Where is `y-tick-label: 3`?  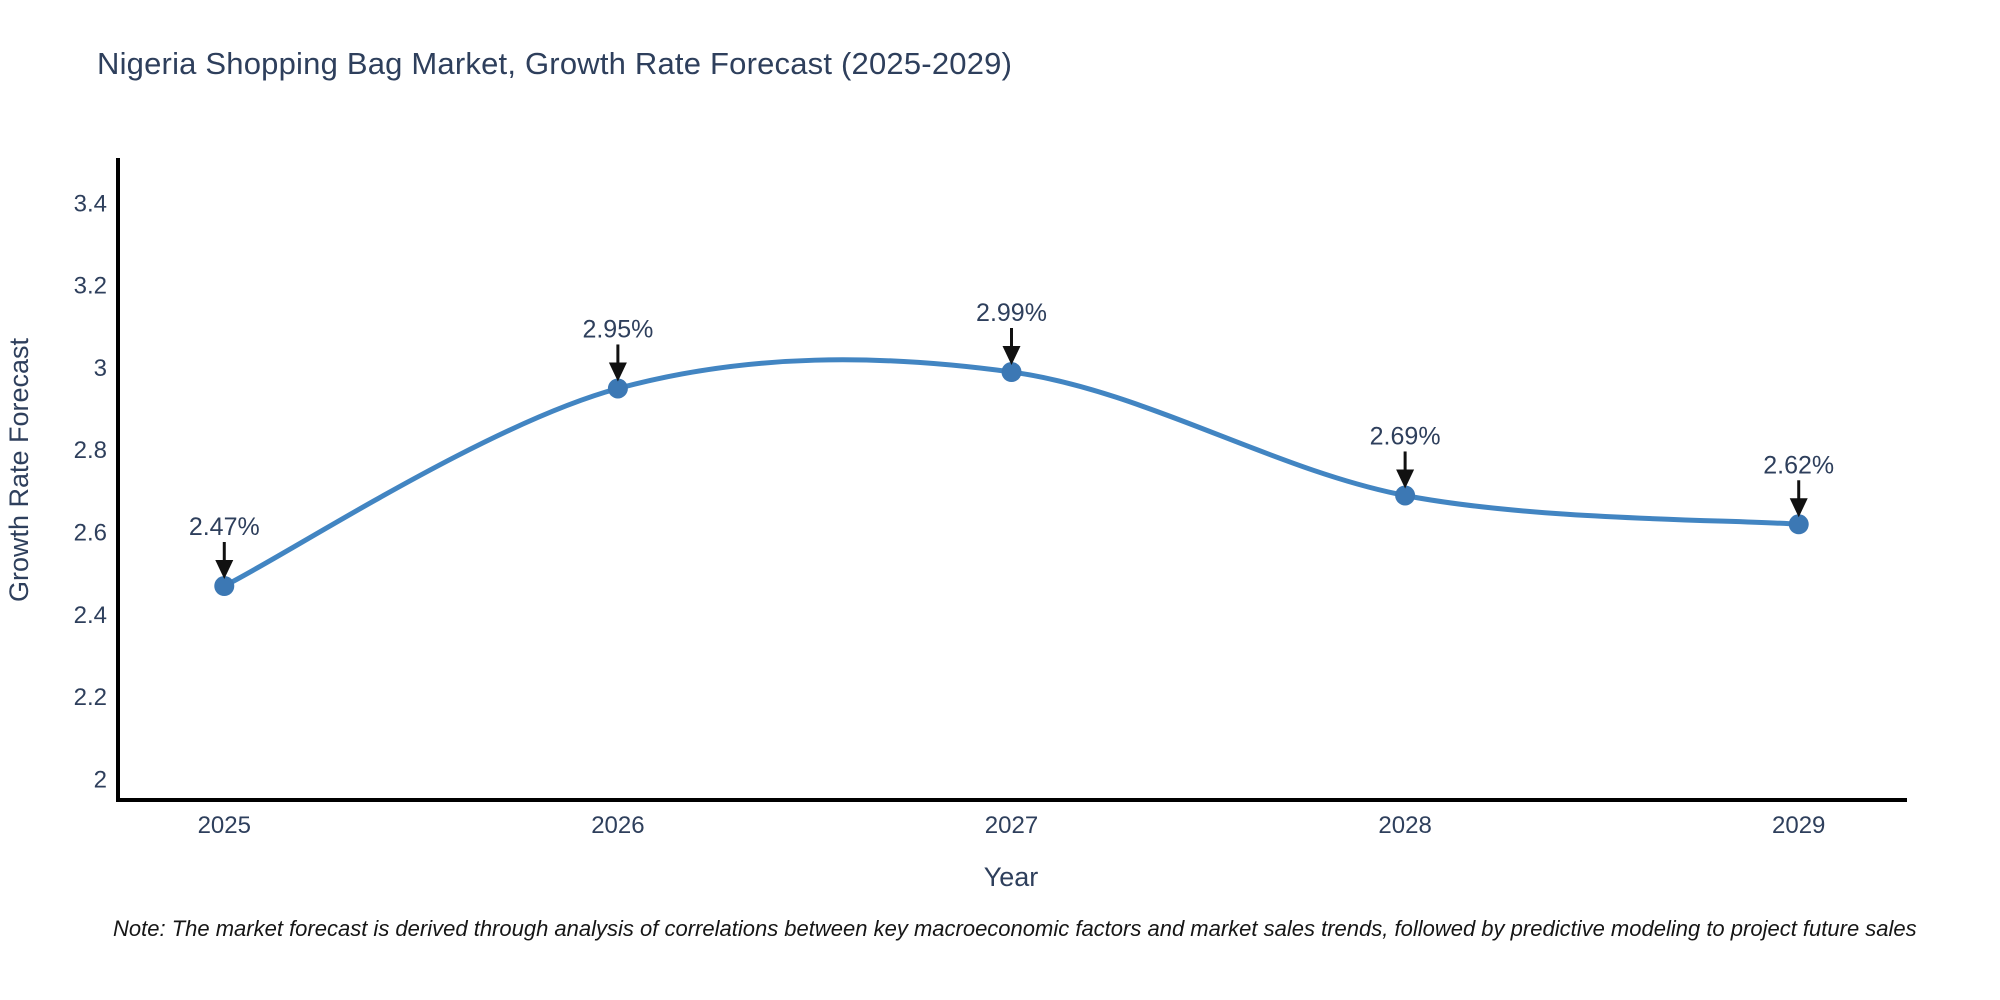
y-tick-label: 3 is located at coordinates (100, 368).